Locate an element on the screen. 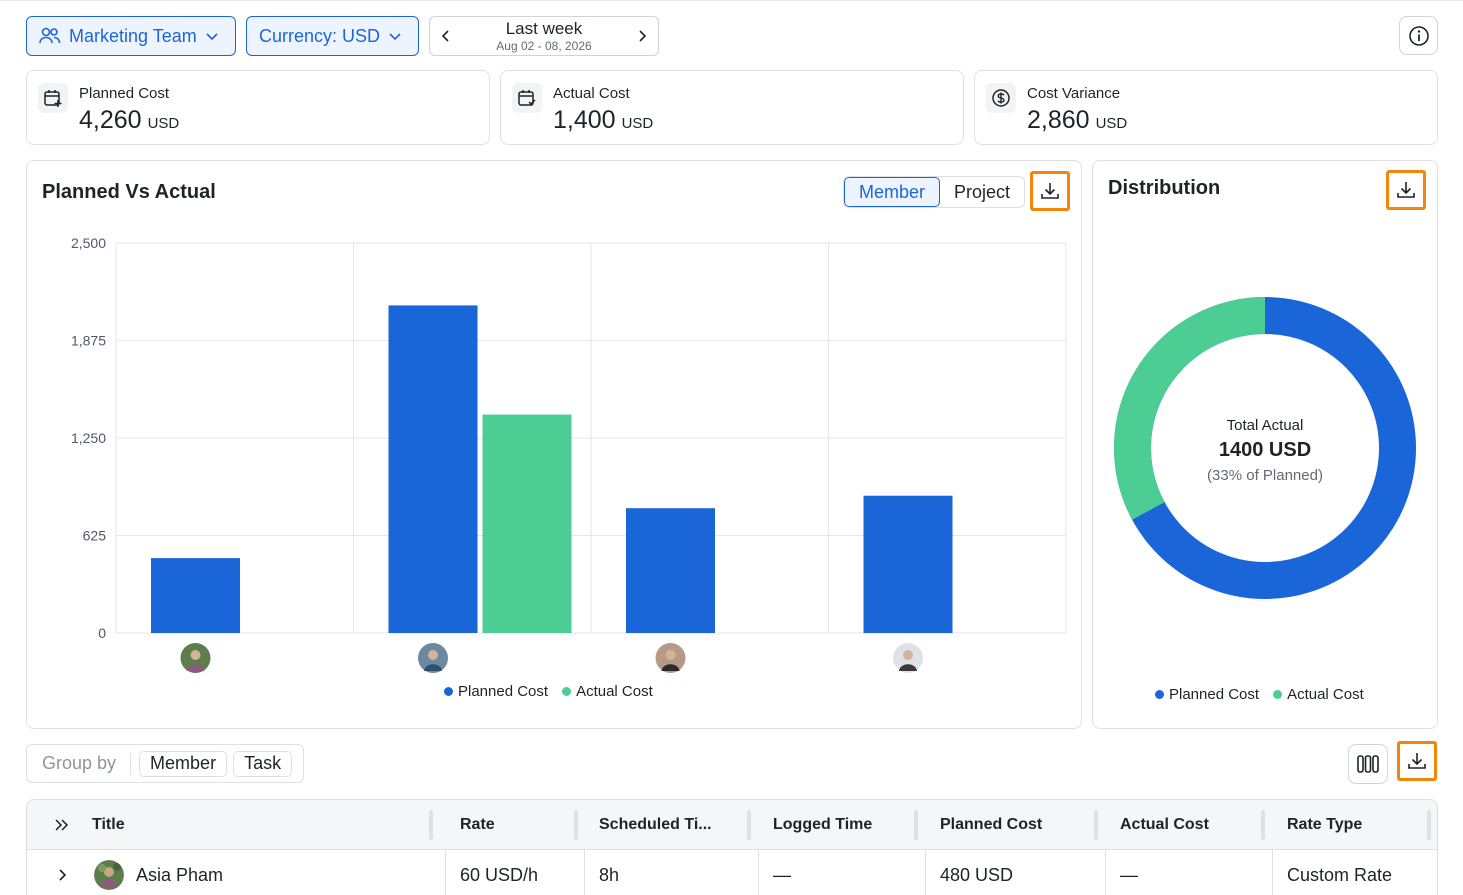  cell-title: Asia Pham is located at coordinates (151, 872).